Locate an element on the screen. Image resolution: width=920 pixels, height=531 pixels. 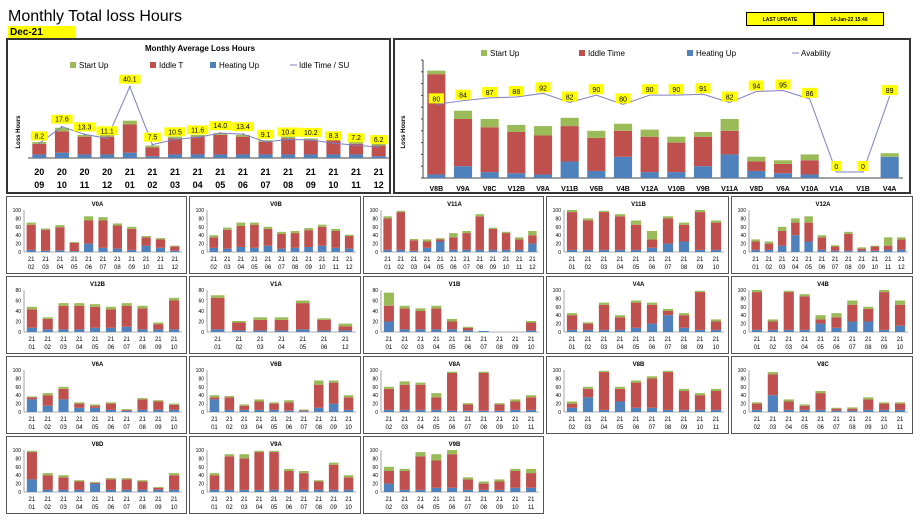
ytick-v4b-5: 100 is located at coordinates (742, 291).